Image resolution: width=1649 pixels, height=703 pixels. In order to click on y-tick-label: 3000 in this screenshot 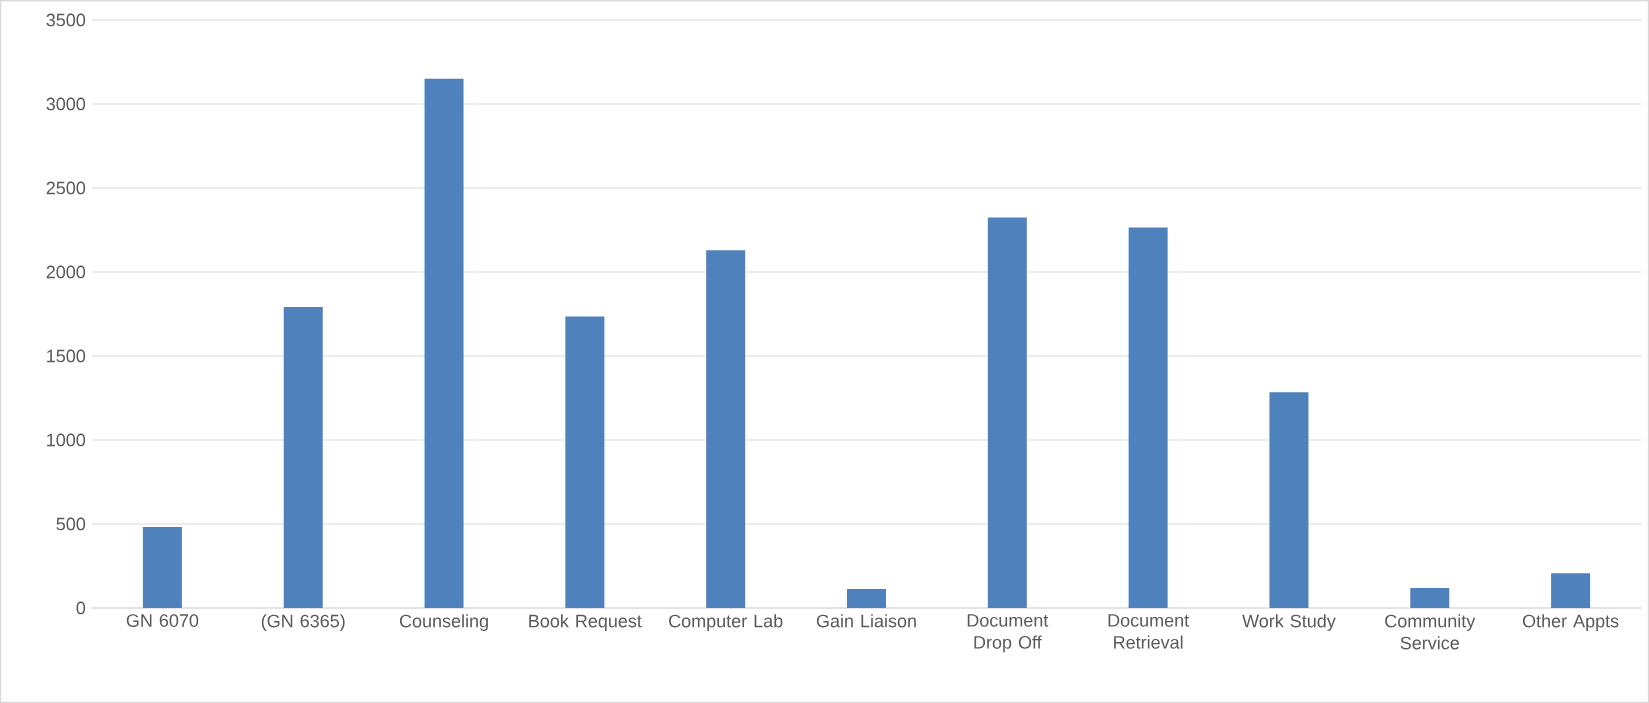, I will do `click(66, 104)`.